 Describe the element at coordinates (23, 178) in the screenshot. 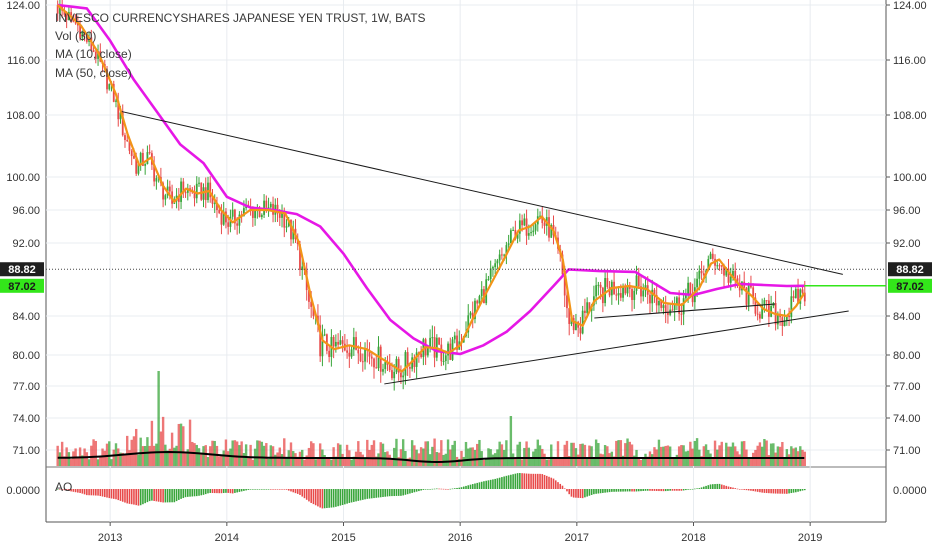

I see `left-tick-label: 100.00` at that location.